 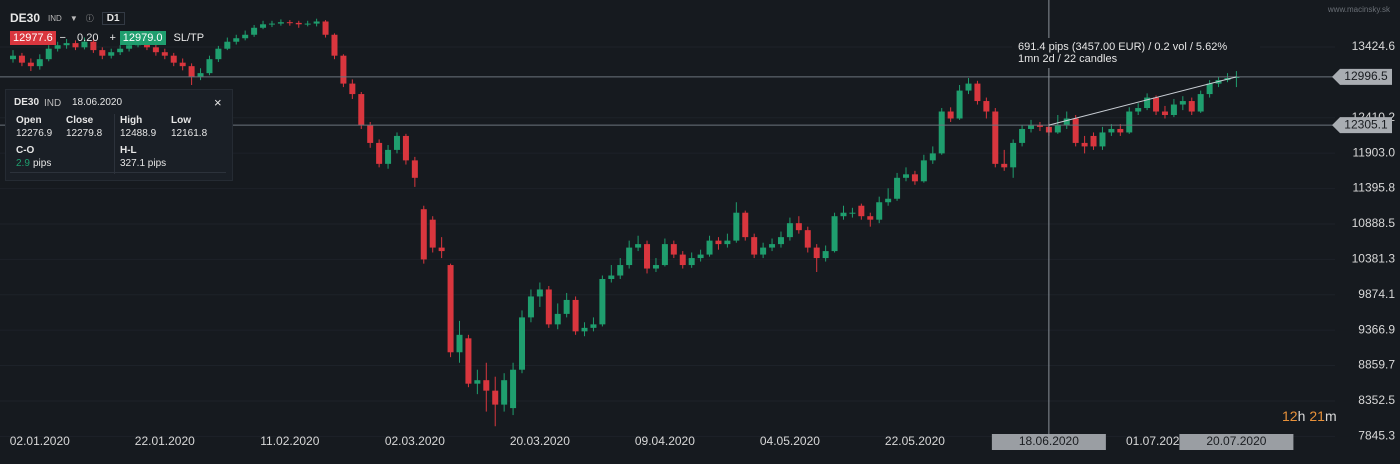 What do you see at coordinates (131, 120) in the screenshot?
I see `high-label: High` at bounding box center [131, 120].